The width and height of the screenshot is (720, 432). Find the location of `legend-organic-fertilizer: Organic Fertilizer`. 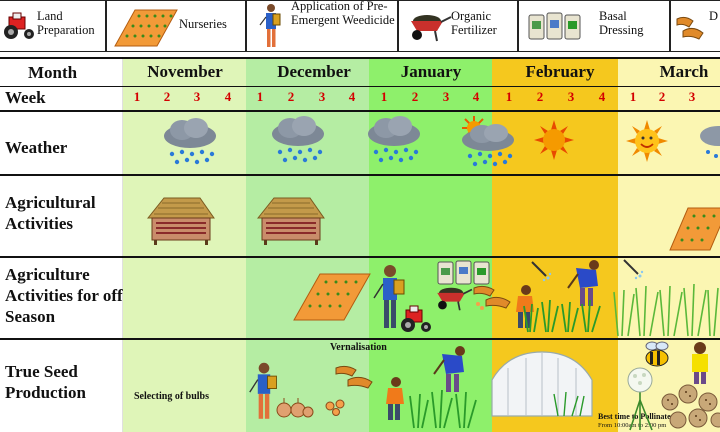

legend-organic-fertilizer: Organic Fertilizer is located at coordinates (458, 26).